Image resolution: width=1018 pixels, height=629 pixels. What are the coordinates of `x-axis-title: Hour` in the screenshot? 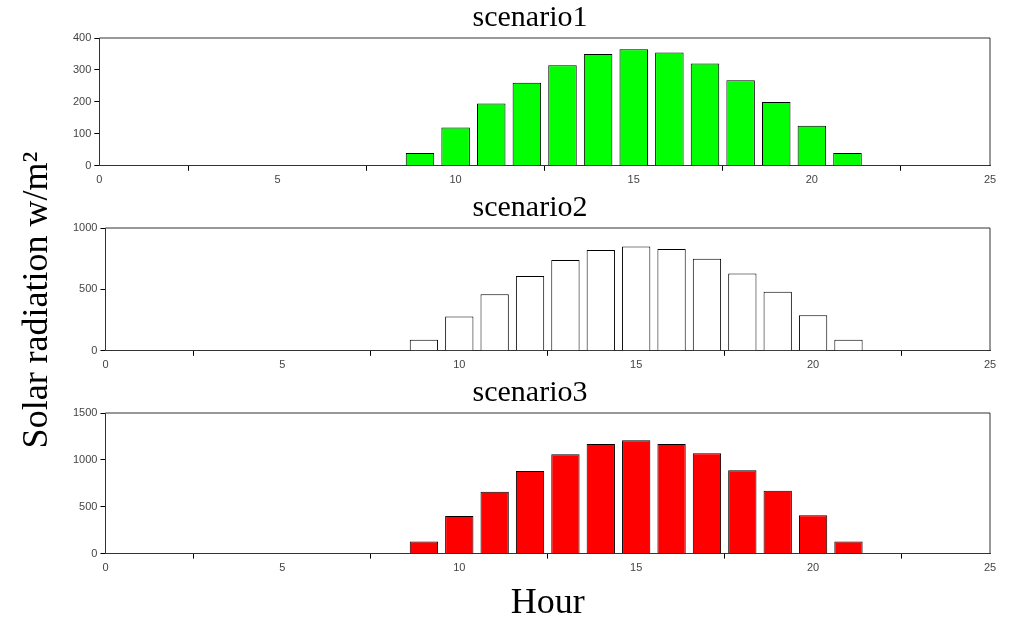 It's located at (547, 600).